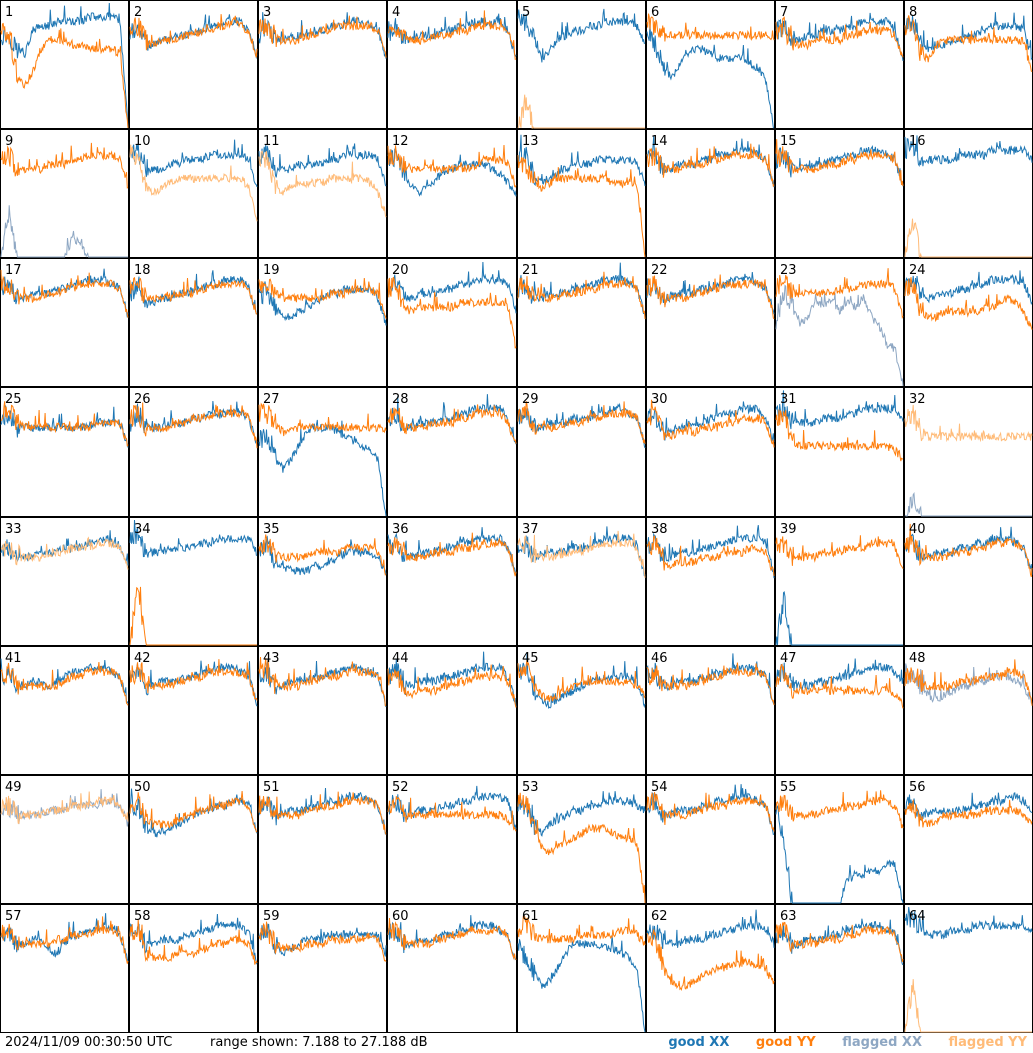 Image resolution: width=1033 pixels, height=1053 pixels. I want to click on panel-label: 23, so click(788, 270).